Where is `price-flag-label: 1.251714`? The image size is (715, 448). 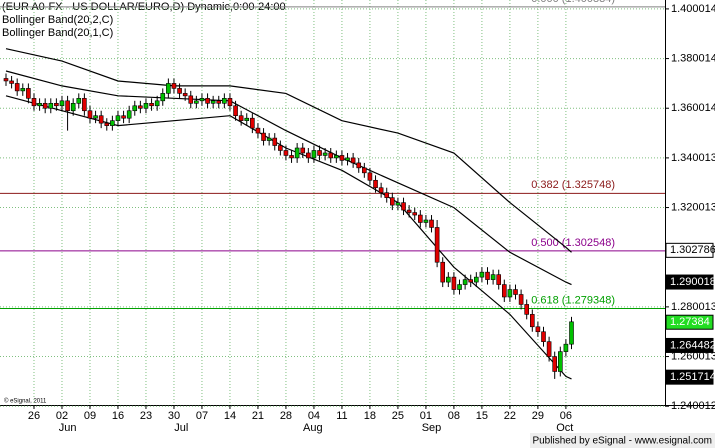 price-flag-label: 1.251714 is located at coordinates (692, 377).